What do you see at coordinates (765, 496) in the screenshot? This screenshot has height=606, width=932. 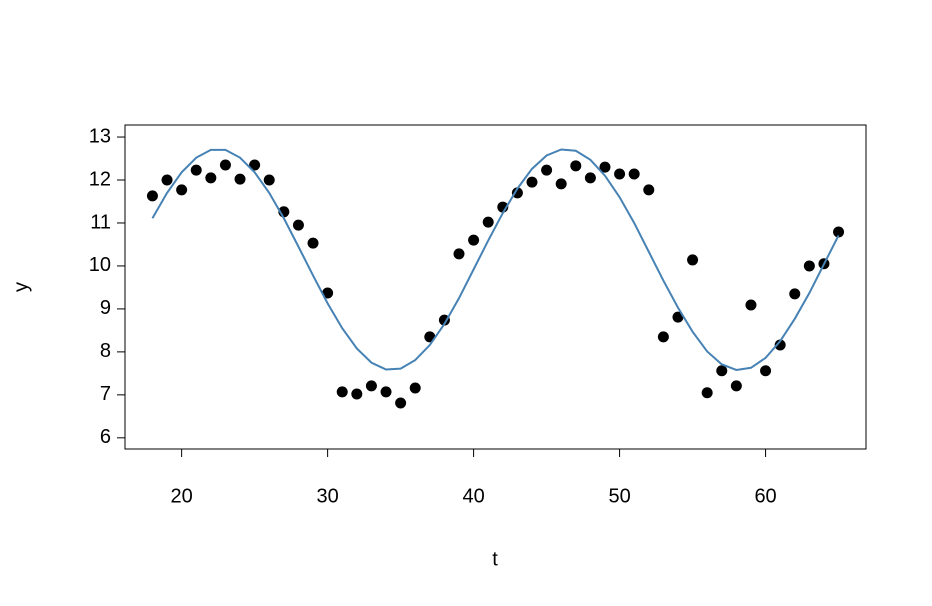 I see `x-tick-label: 60` at bounding box center [765, 496].